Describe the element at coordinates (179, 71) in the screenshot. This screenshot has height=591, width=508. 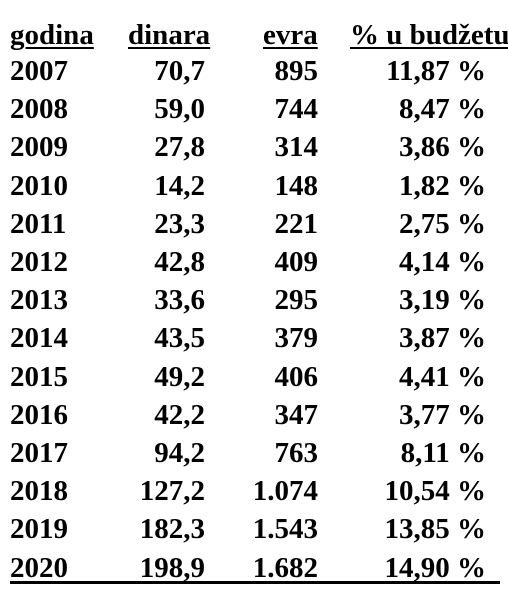
I see `table-cell: 70,7` at that location.